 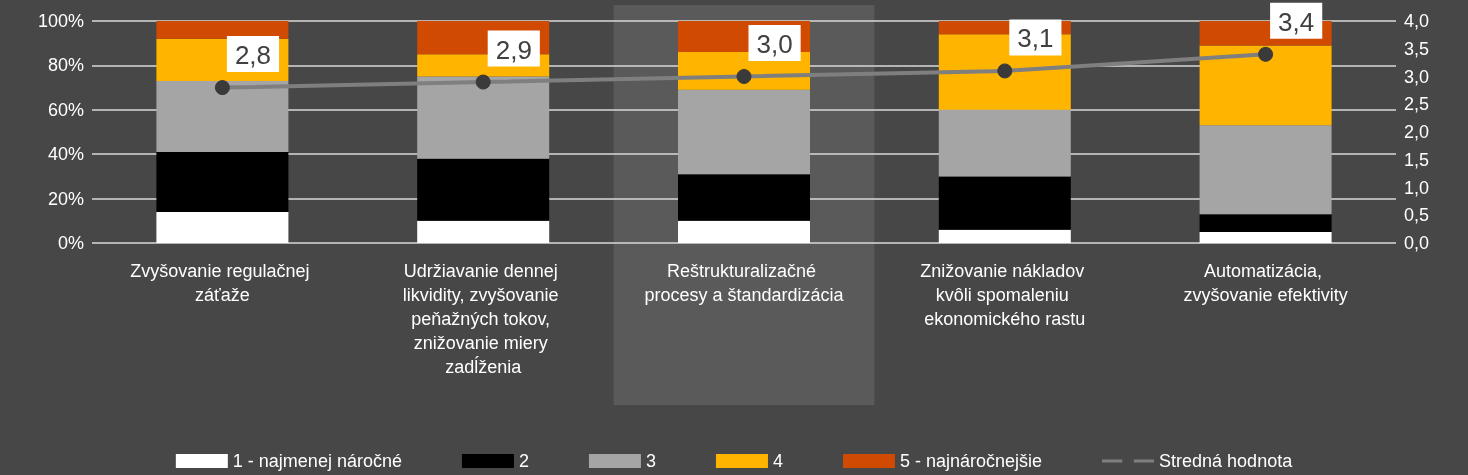 I want to click on legend-label: 2, so click(x=523, y=461).